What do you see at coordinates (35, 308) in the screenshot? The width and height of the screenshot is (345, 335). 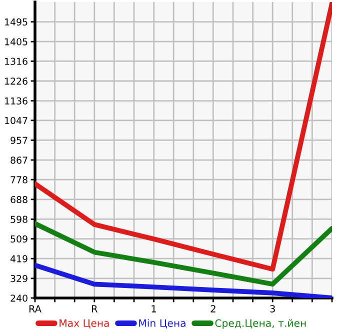 I see `x-tick-label: RA` at bounding box center [35, 308].